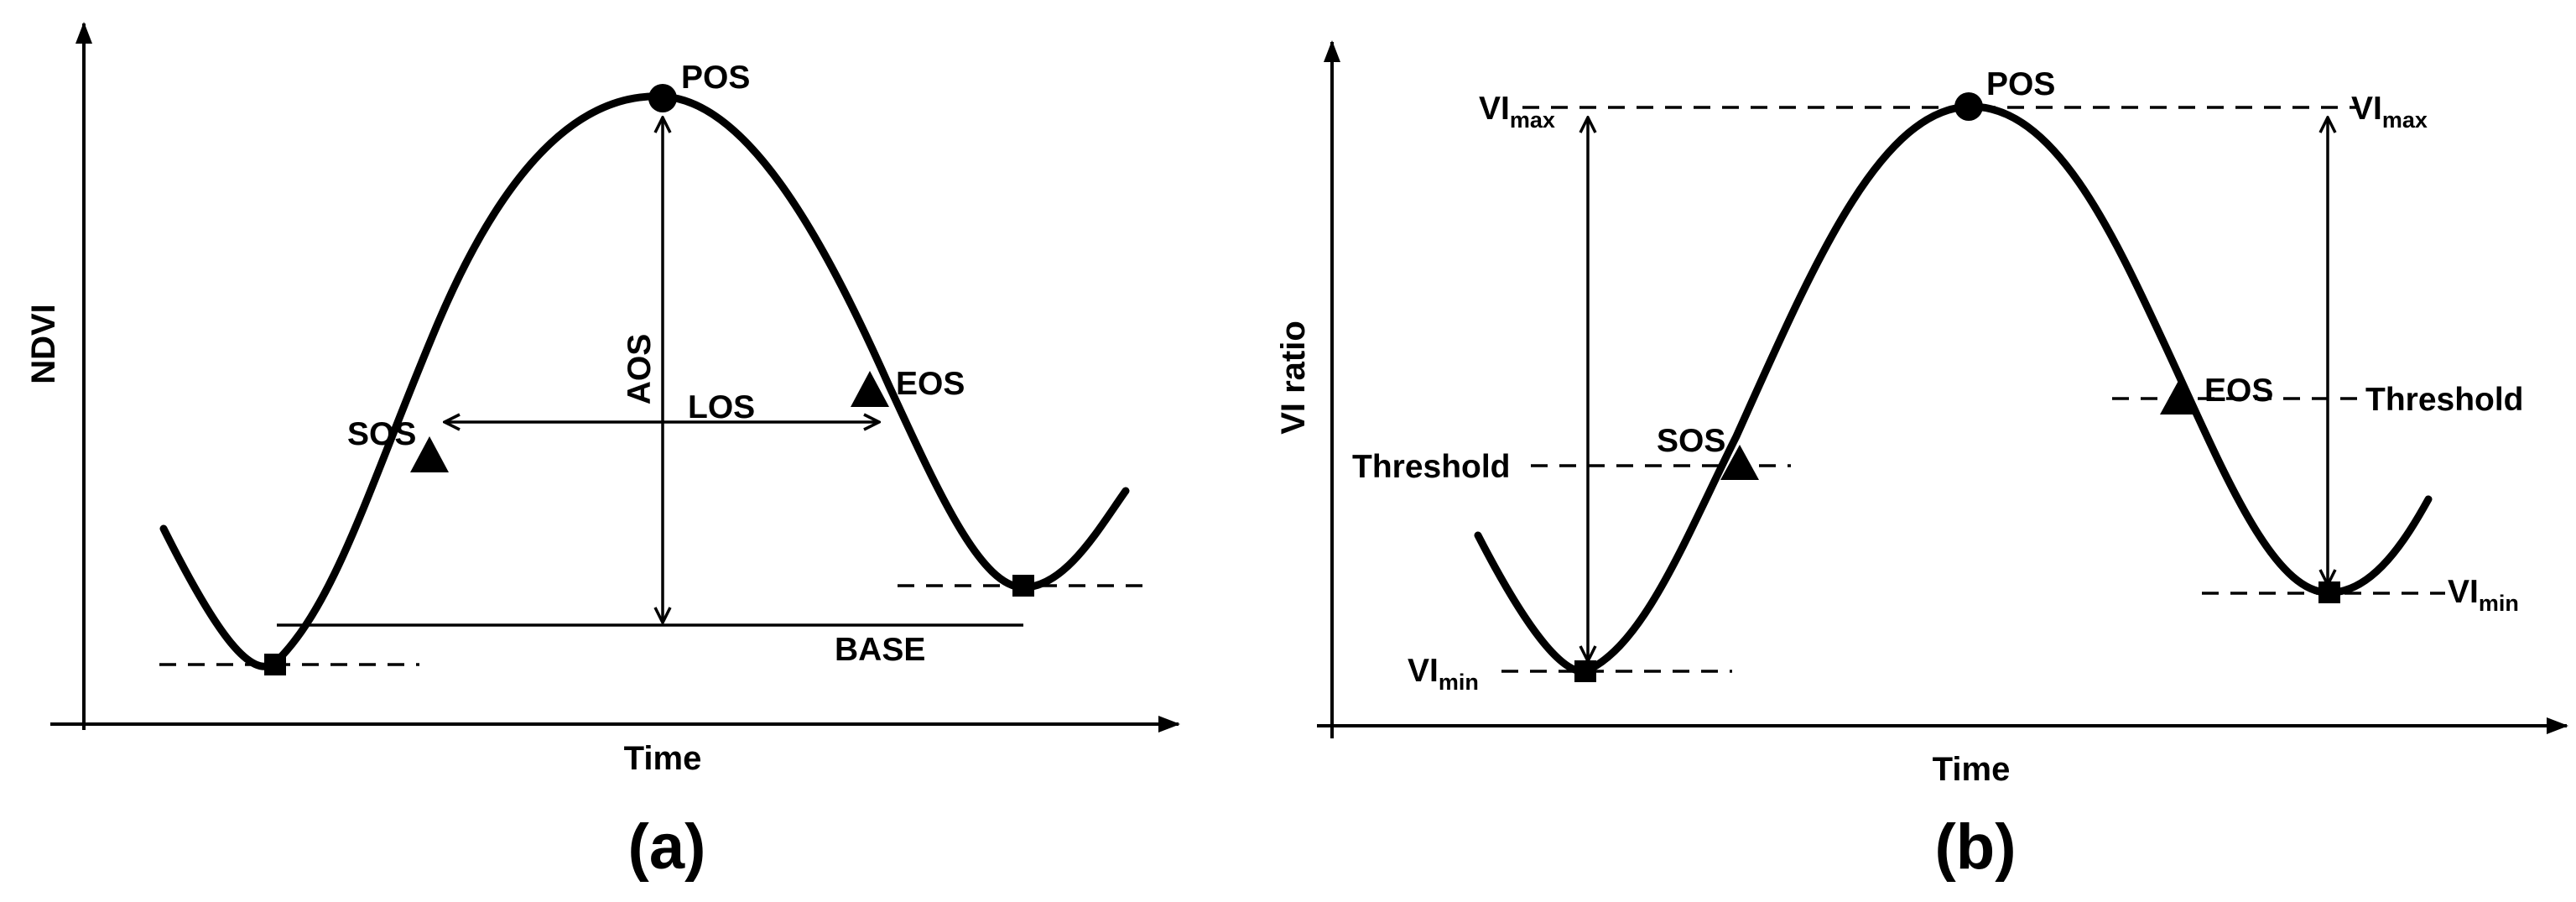  What do you see at coordinates (275, 664) in the screenshot?
I see `panel-a-min-left-marker` at bounding box center [275, 664].